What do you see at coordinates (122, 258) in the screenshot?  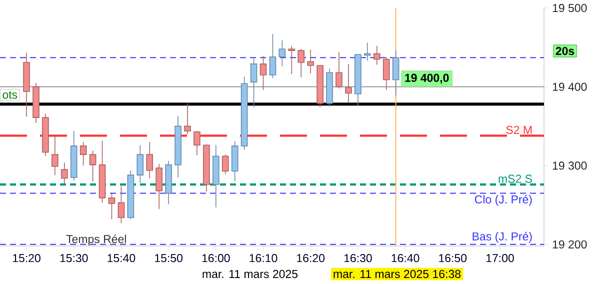 I see `x-tick-label: 15:40` at bounding box center [122, 258].